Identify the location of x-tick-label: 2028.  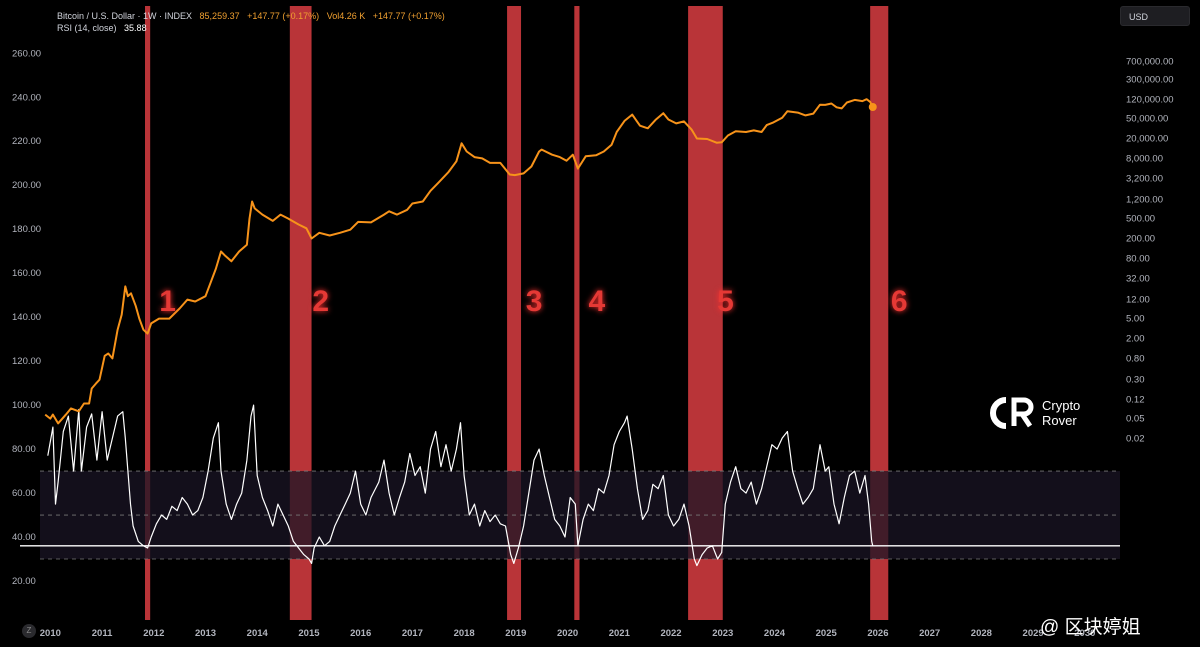
(981, 633).